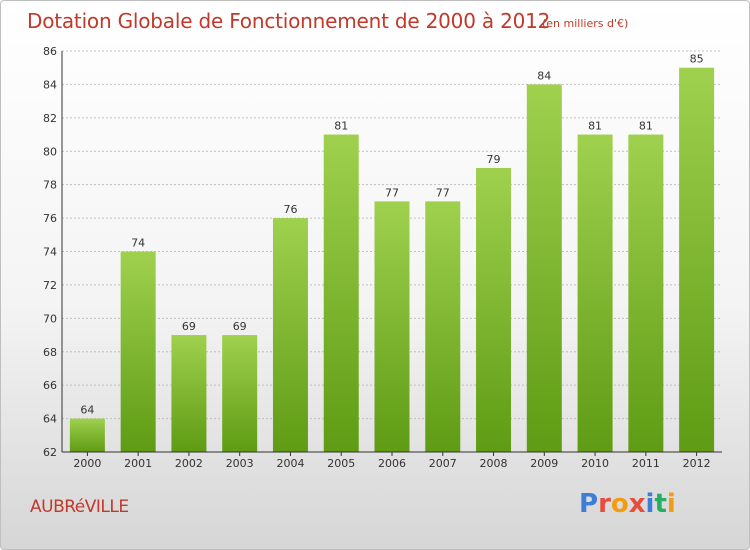 The image size is (750, 550). What do you see at coordinates (290, 209) in the screenshot?
I see `bar-value-label: 76` at bounding box center [290, 209].